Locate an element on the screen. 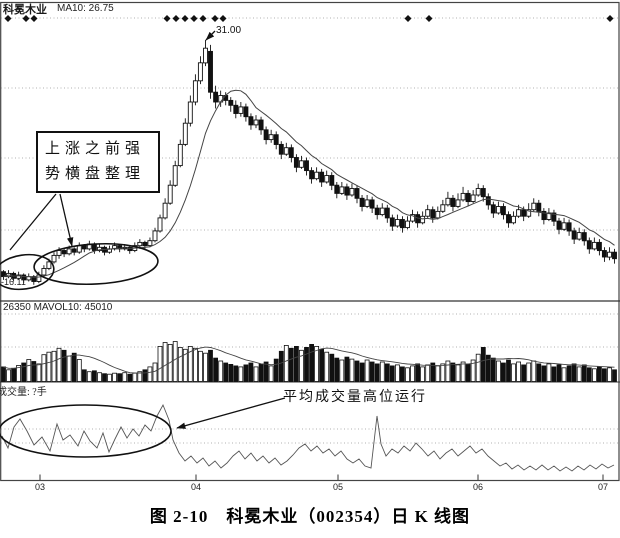 Image resolution: width=620 pixels, height=538 pixels. figure-caption: 图 2-10 科冕木业（002354）日 K 线图 is located at coordinates (310, 516).